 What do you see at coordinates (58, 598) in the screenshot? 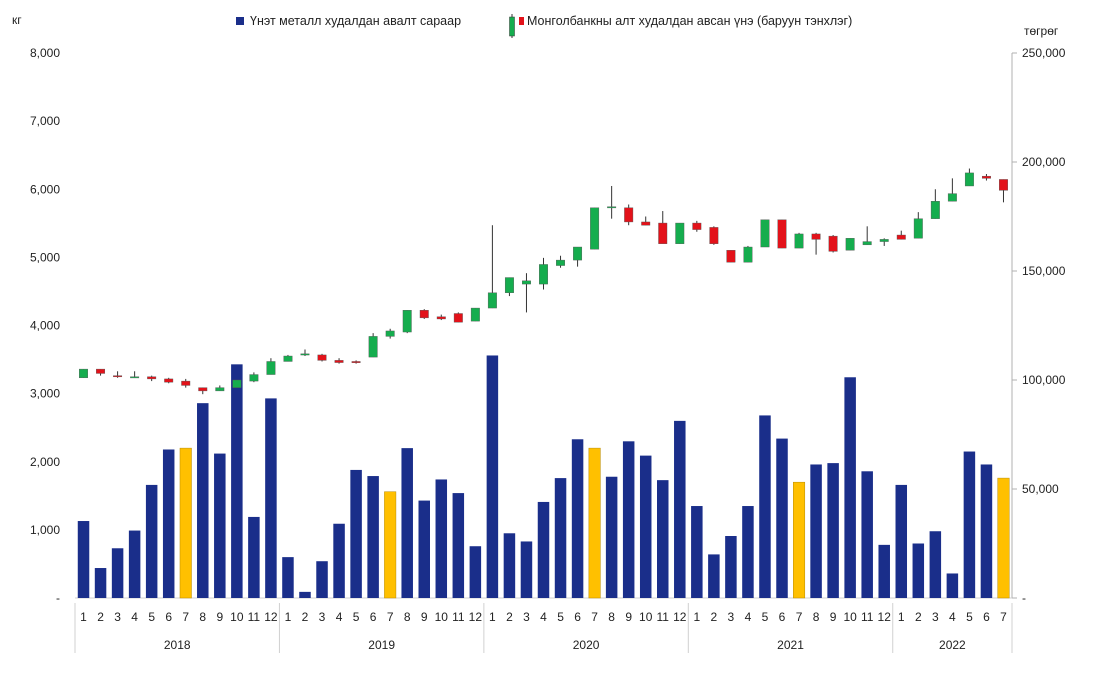
I see `left-tick-label: -` at bounding box center [58, 598].